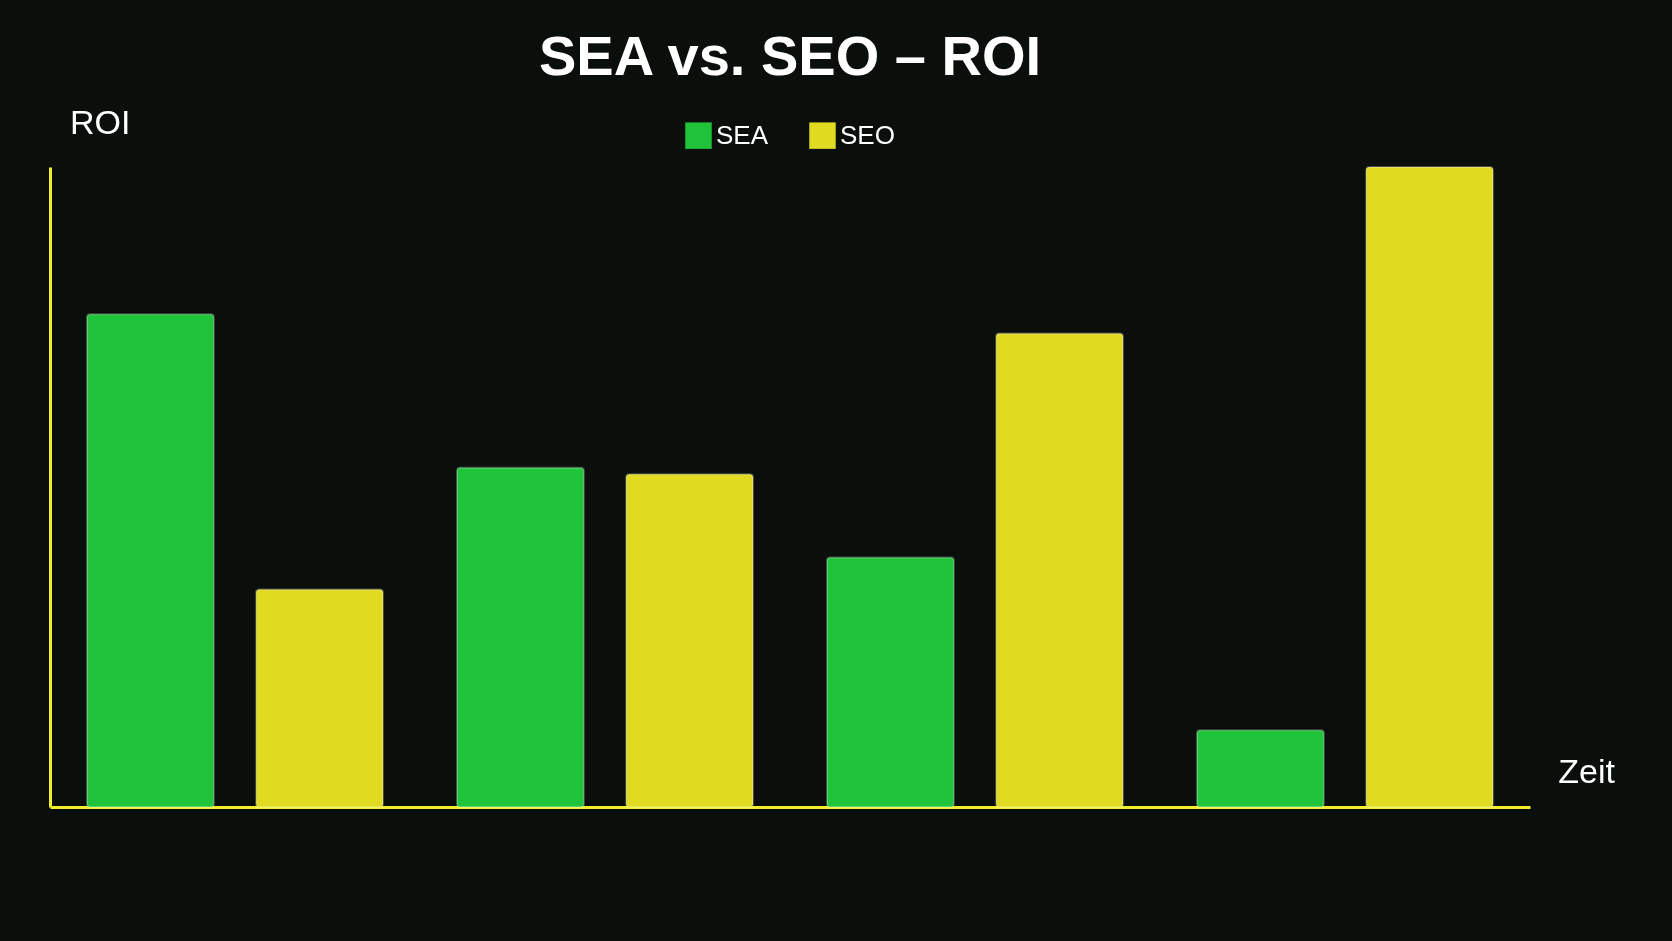 This screenshot has height=941, width=1672. Describe the element at coordinates (100, 122) in the screenshot. I see `y-axis-title: ROI` at that location.